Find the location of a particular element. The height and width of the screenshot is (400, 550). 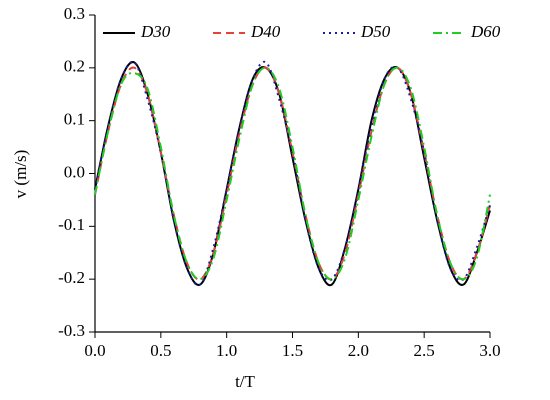

x-tick-label: 1.5 is located at coordinates (292, 350).